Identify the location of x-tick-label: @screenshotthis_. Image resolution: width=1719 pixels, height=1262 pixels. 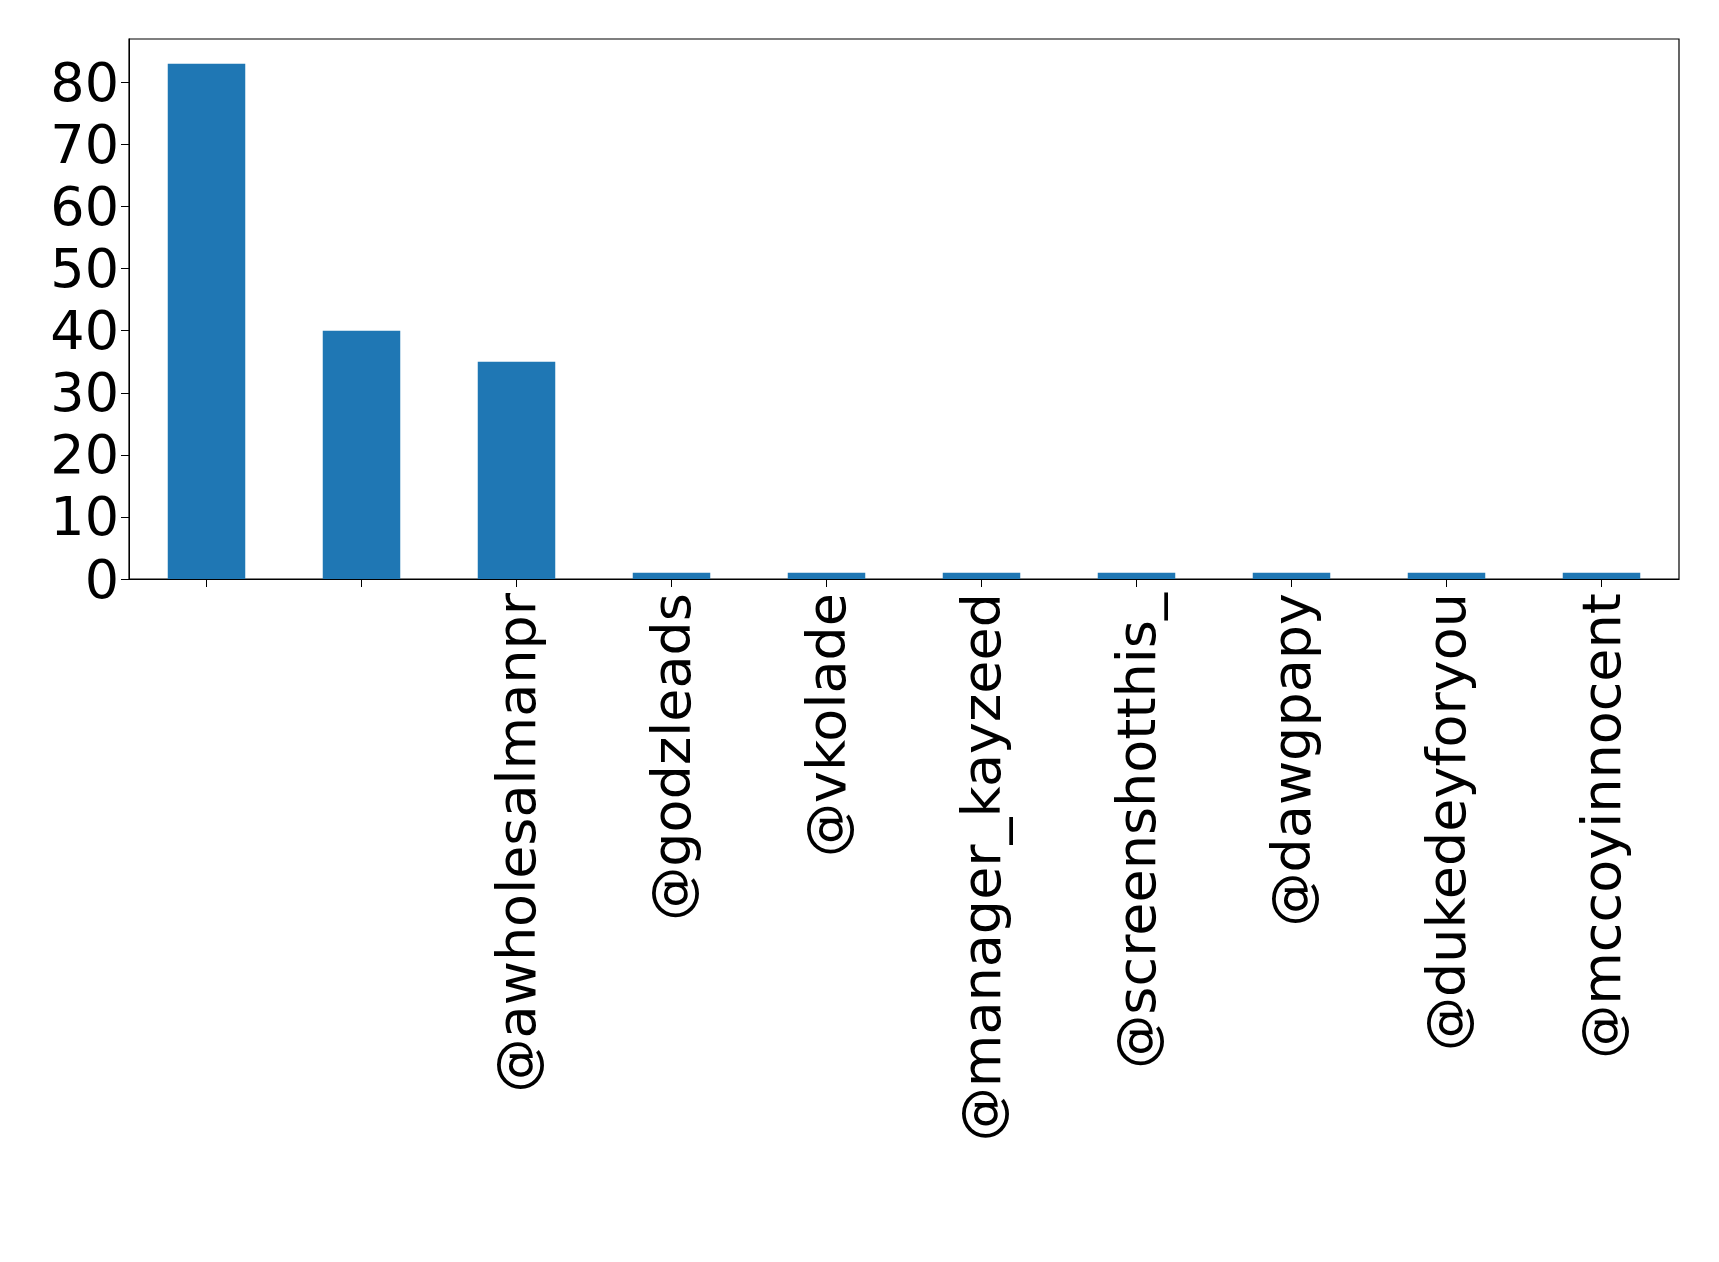
(1136, 830).